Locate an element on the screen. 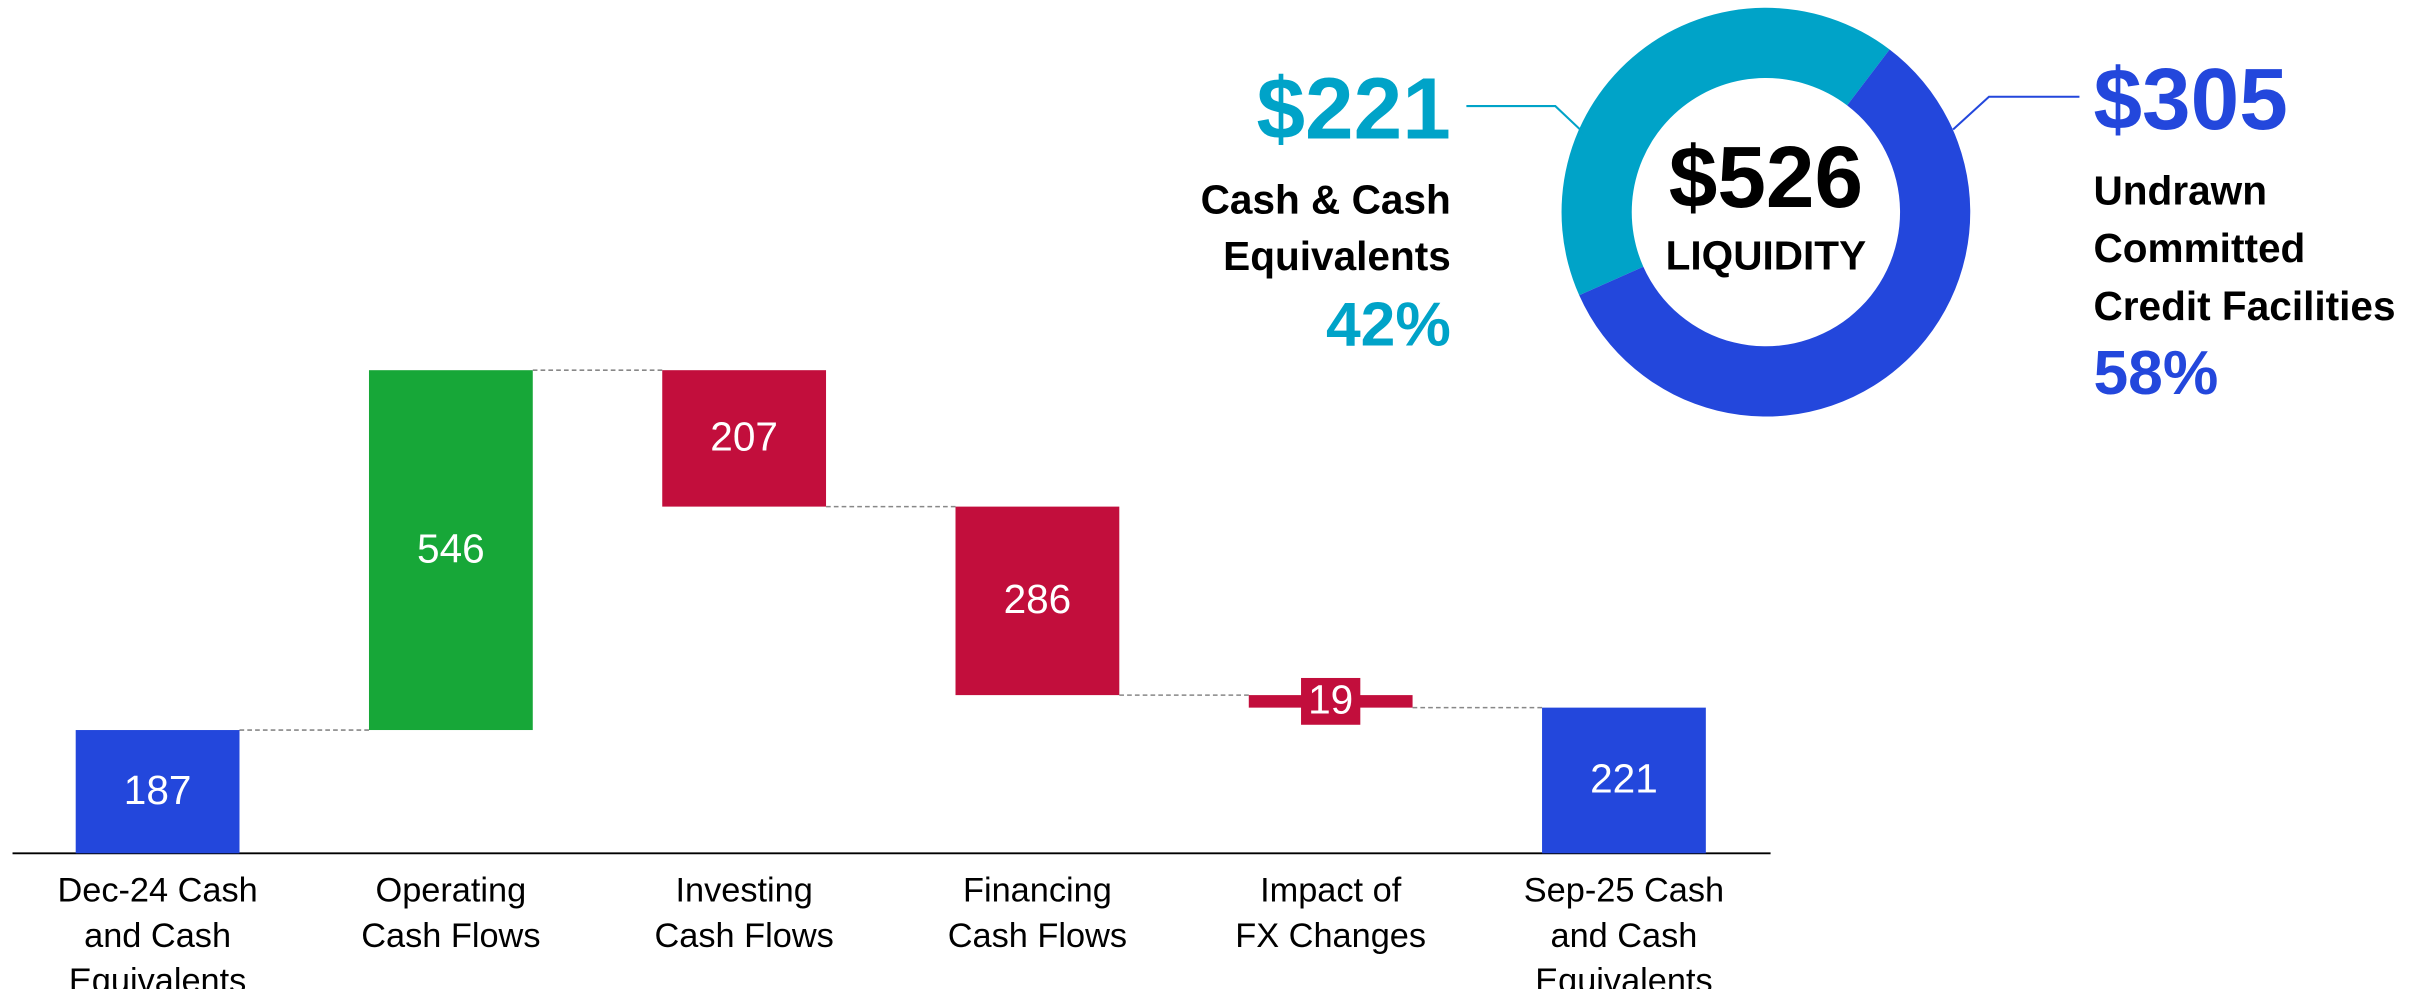 The width and height of the screenshot is (2418, 989). x-tick-label: Operating Cash Flows is located at coordinates (451, 912).